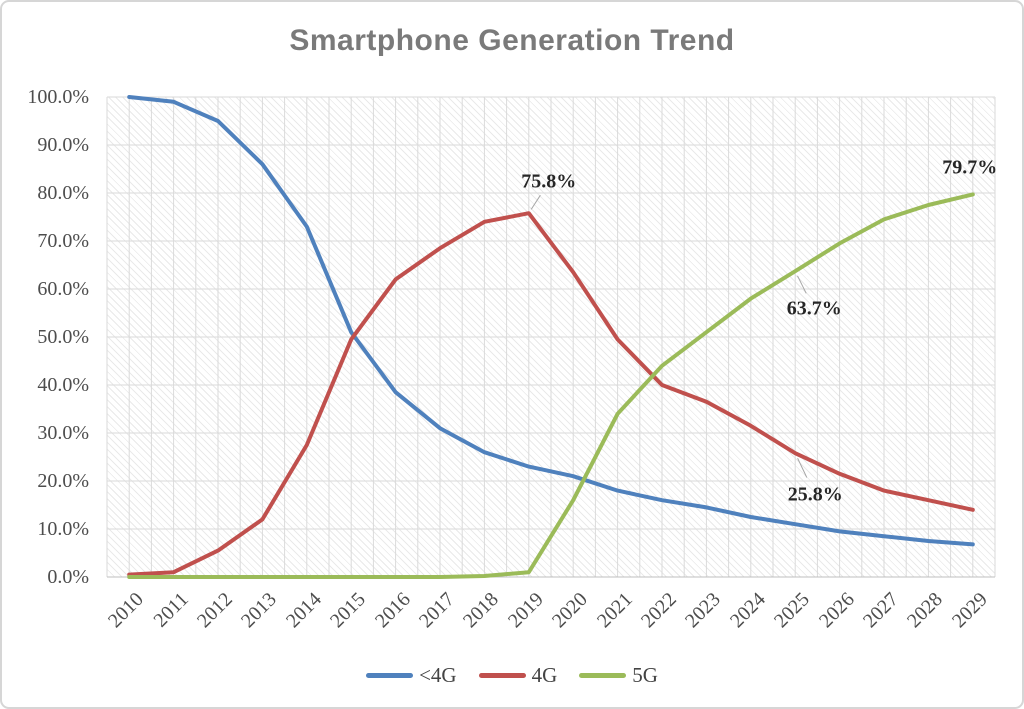 Image resolution: width=1024 pixels, height=709 pixels. What do you see at coordinates (614, 610) in the screenshot?
I see `x-tick-label: 2021` at bounding box center [614, 610].